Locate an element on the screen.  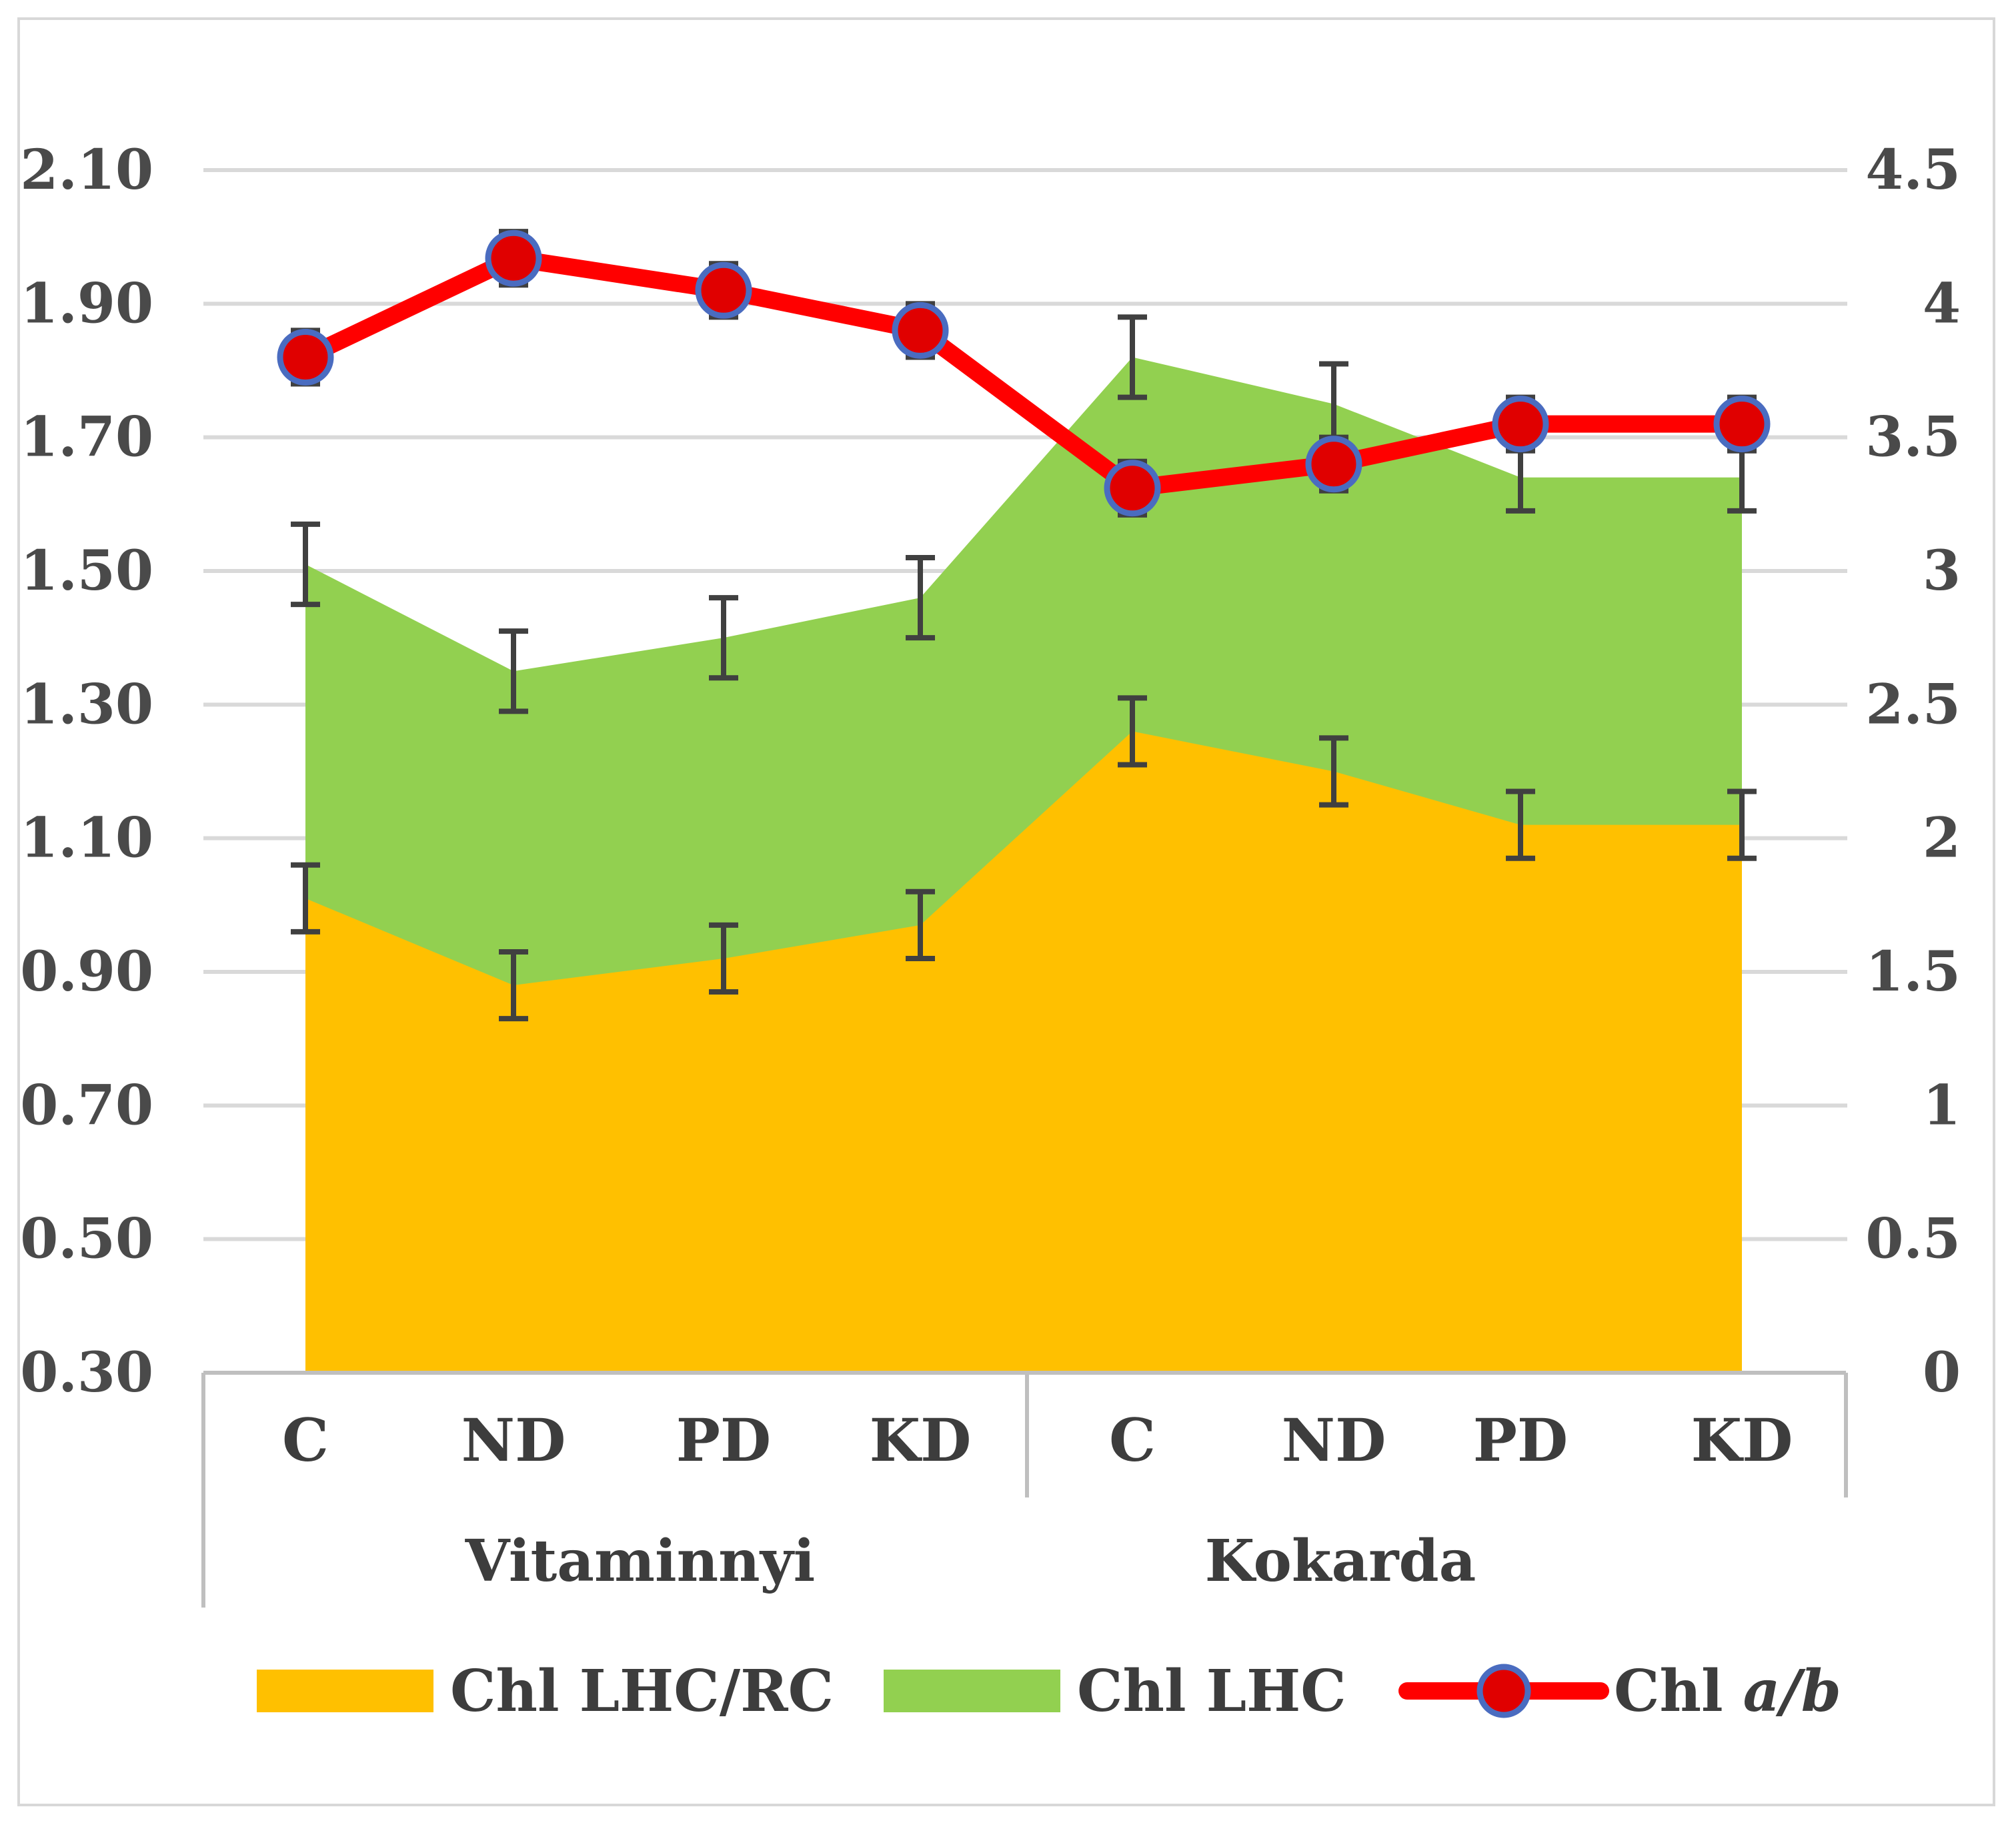
legend-label-italic: a/b is located at coordinates (1792, 1691).